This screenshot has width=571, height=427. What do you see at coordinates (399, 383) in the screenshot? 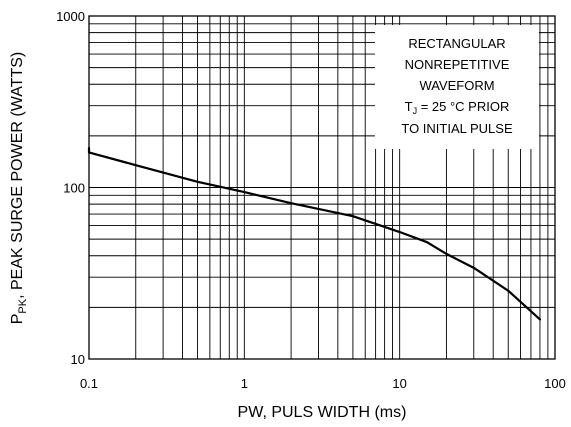
I see `x-tick-label: 10` at bounding box center [399, 383].